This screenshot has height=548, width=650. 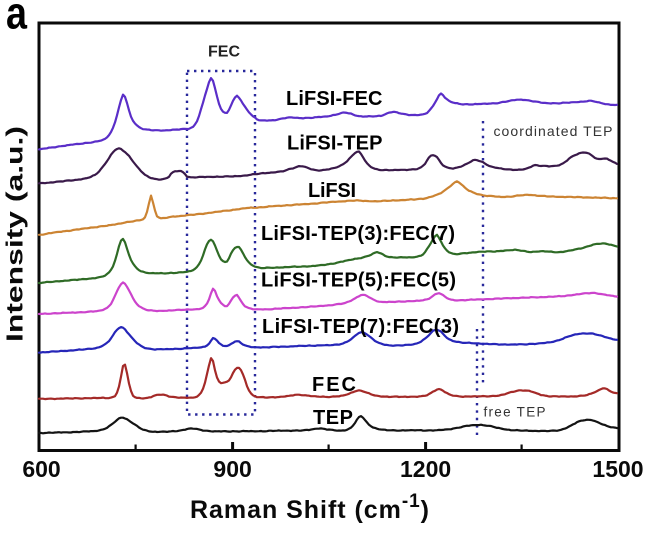 I want to click on svg-text: 1500, so click(x=617, y=469).